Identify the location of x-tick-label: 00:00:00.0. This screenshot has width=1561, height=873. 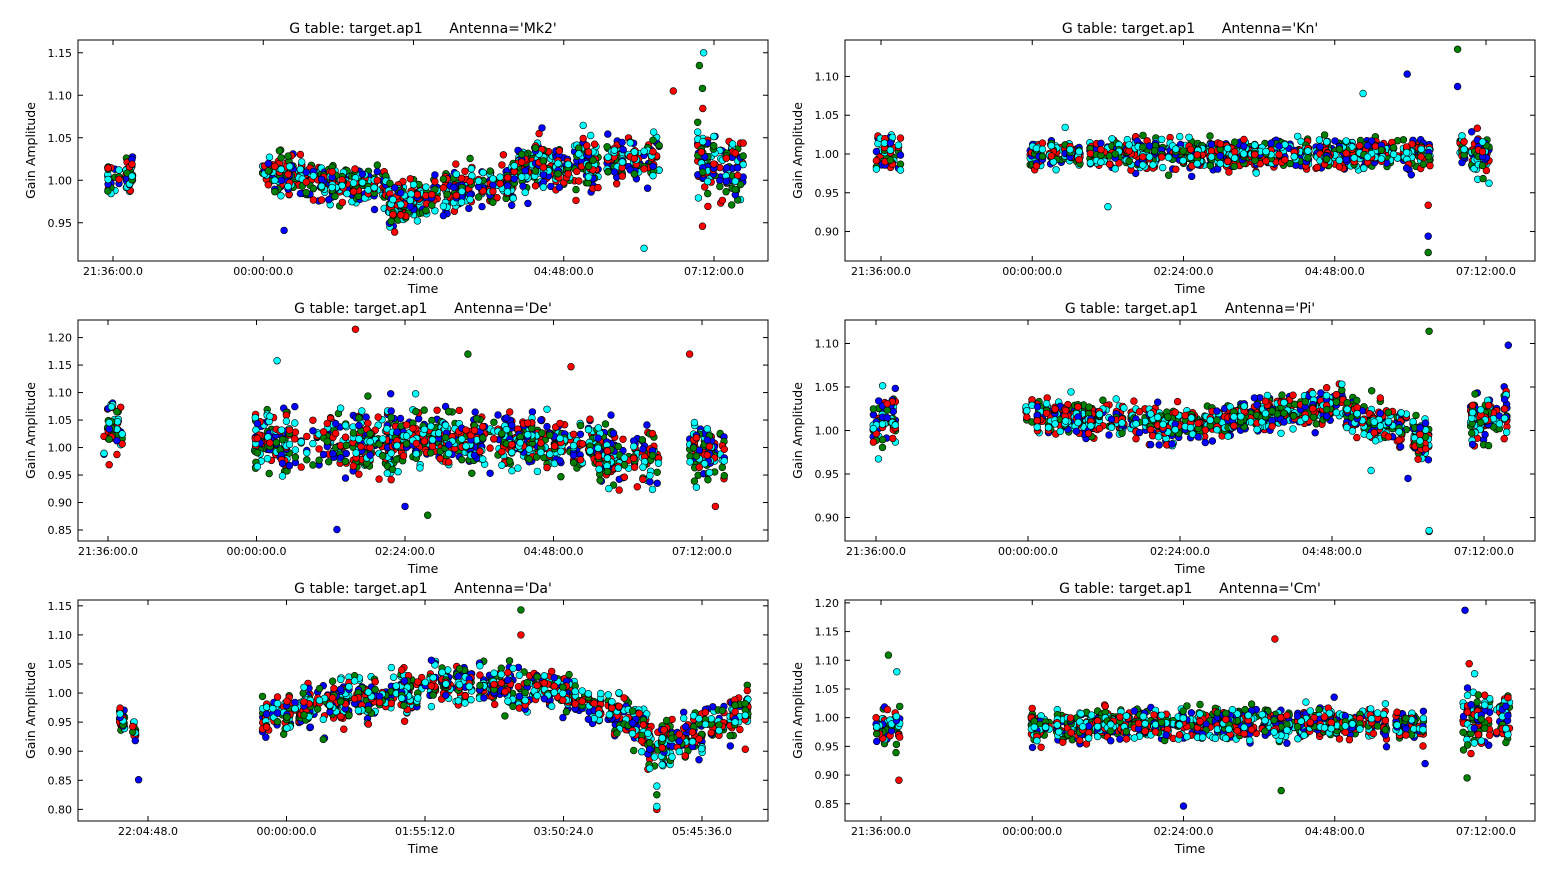
(257, 551).